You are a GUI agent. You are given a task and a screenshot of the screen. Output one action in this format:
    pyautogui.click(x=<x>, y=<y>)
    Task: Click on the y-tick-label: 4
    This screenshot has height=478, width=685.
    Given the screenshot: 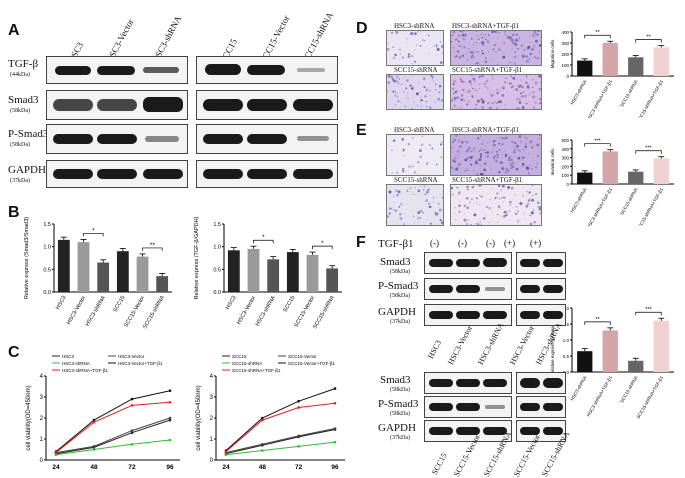 What is the action you would take?
    pyautogui.click(x=42, y=377)
    